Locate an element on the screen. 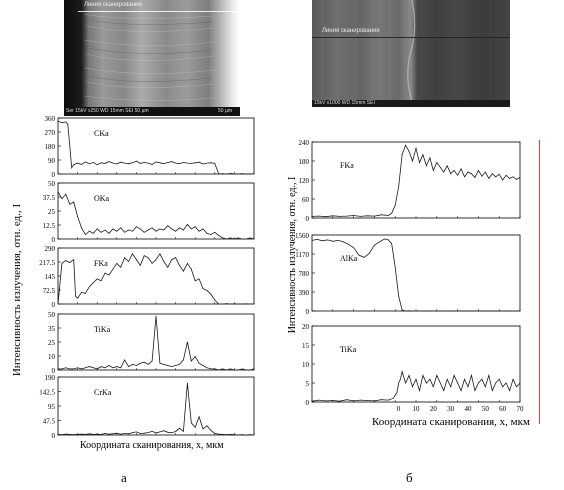 The height and width of the screenshot is (490, 564). series-line-AlKa is located at coordinates (415, 275).